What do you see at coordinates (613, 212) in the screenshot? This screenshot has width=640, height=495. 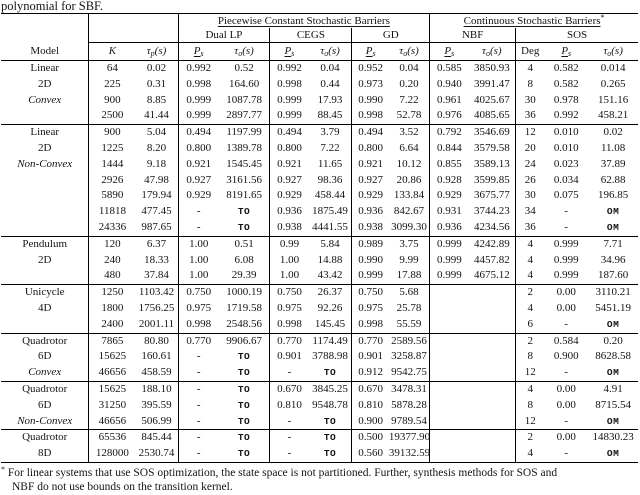 I see `status-code: OM` at bounding box center [613, 212].